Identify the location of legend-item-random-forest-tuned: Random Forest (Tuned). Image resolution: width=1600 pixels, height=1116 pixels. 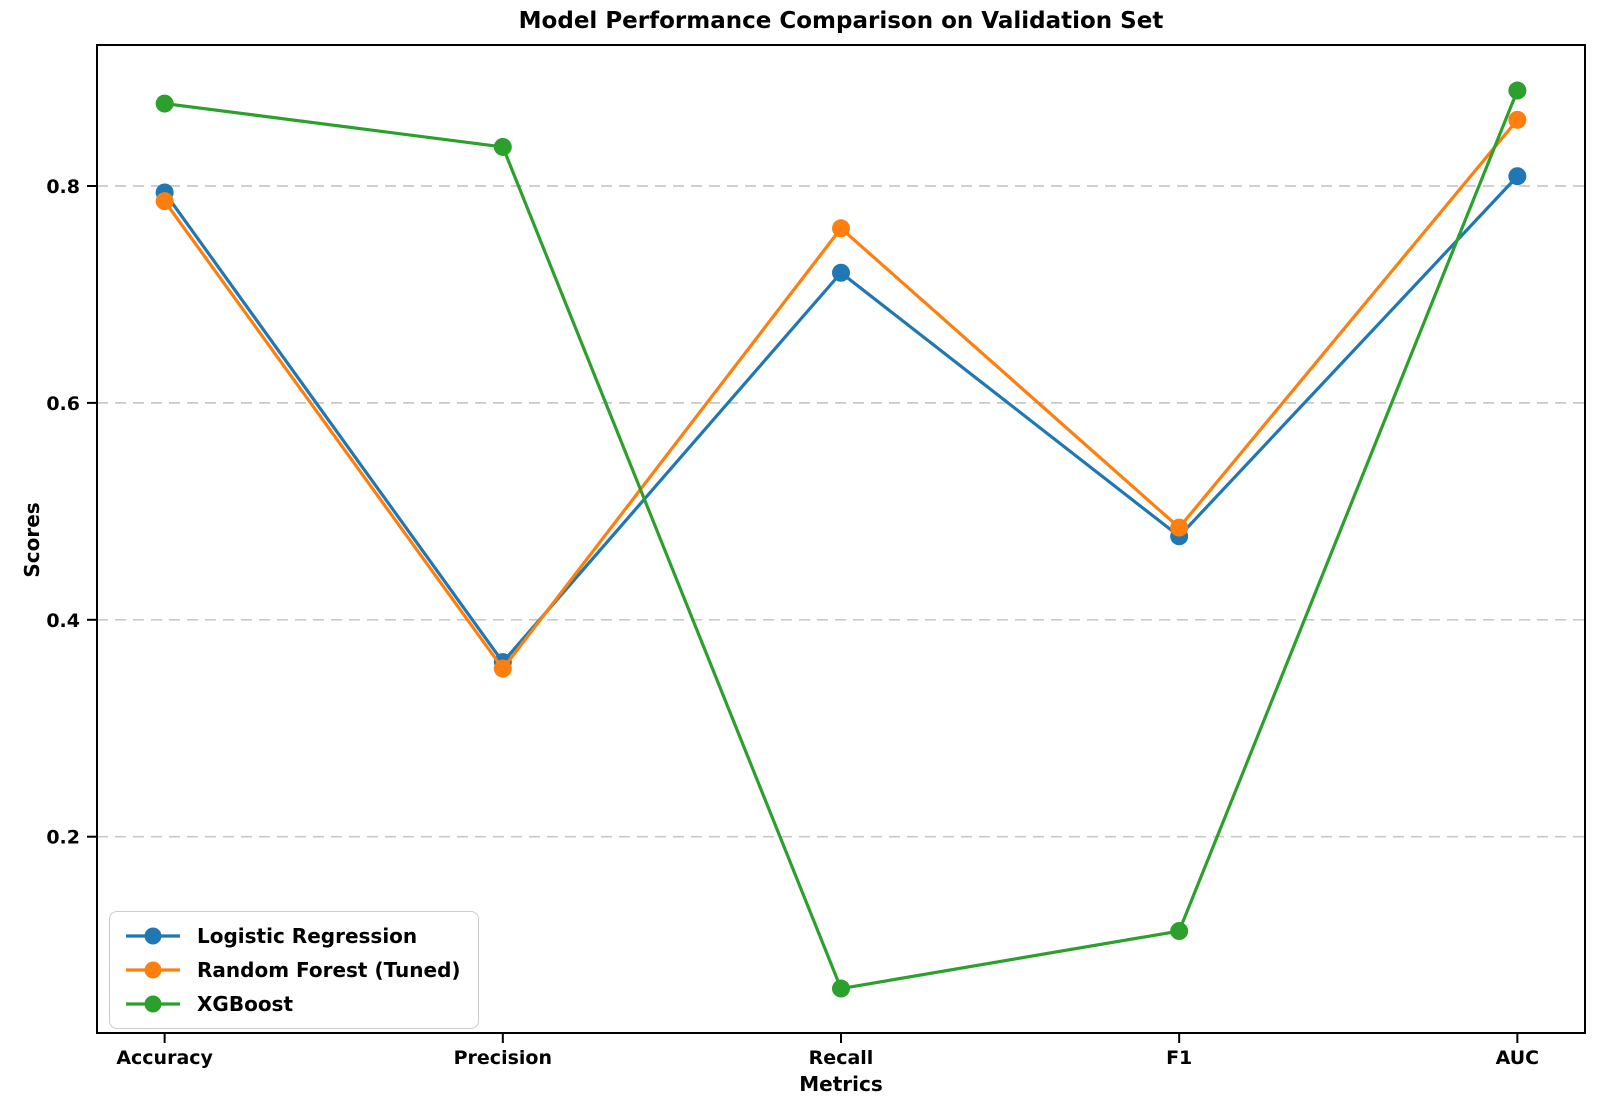
(292, 970).